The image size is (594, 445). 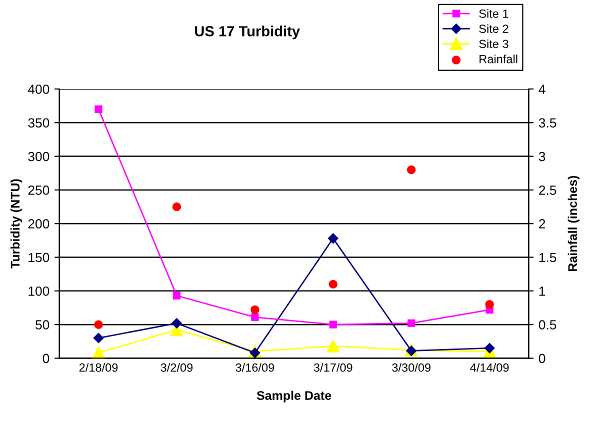 What do you see at coordinates (493, 13) in the screenshot?
I see `legend-label: Site 1` at bounding box center [493, 13].